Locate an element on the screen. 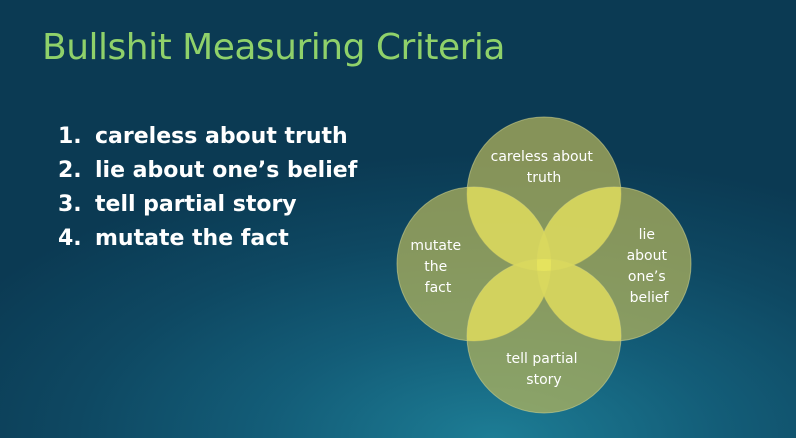 The image size is (796, 438). criteria-item: 3. tell partial story is located at coordinates (207, 205).